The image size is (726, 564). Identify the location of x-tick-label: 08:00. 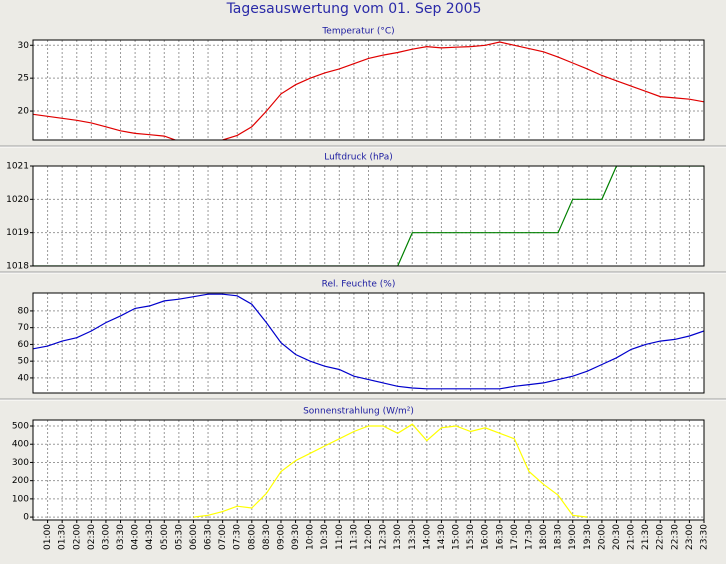
(252, 537).